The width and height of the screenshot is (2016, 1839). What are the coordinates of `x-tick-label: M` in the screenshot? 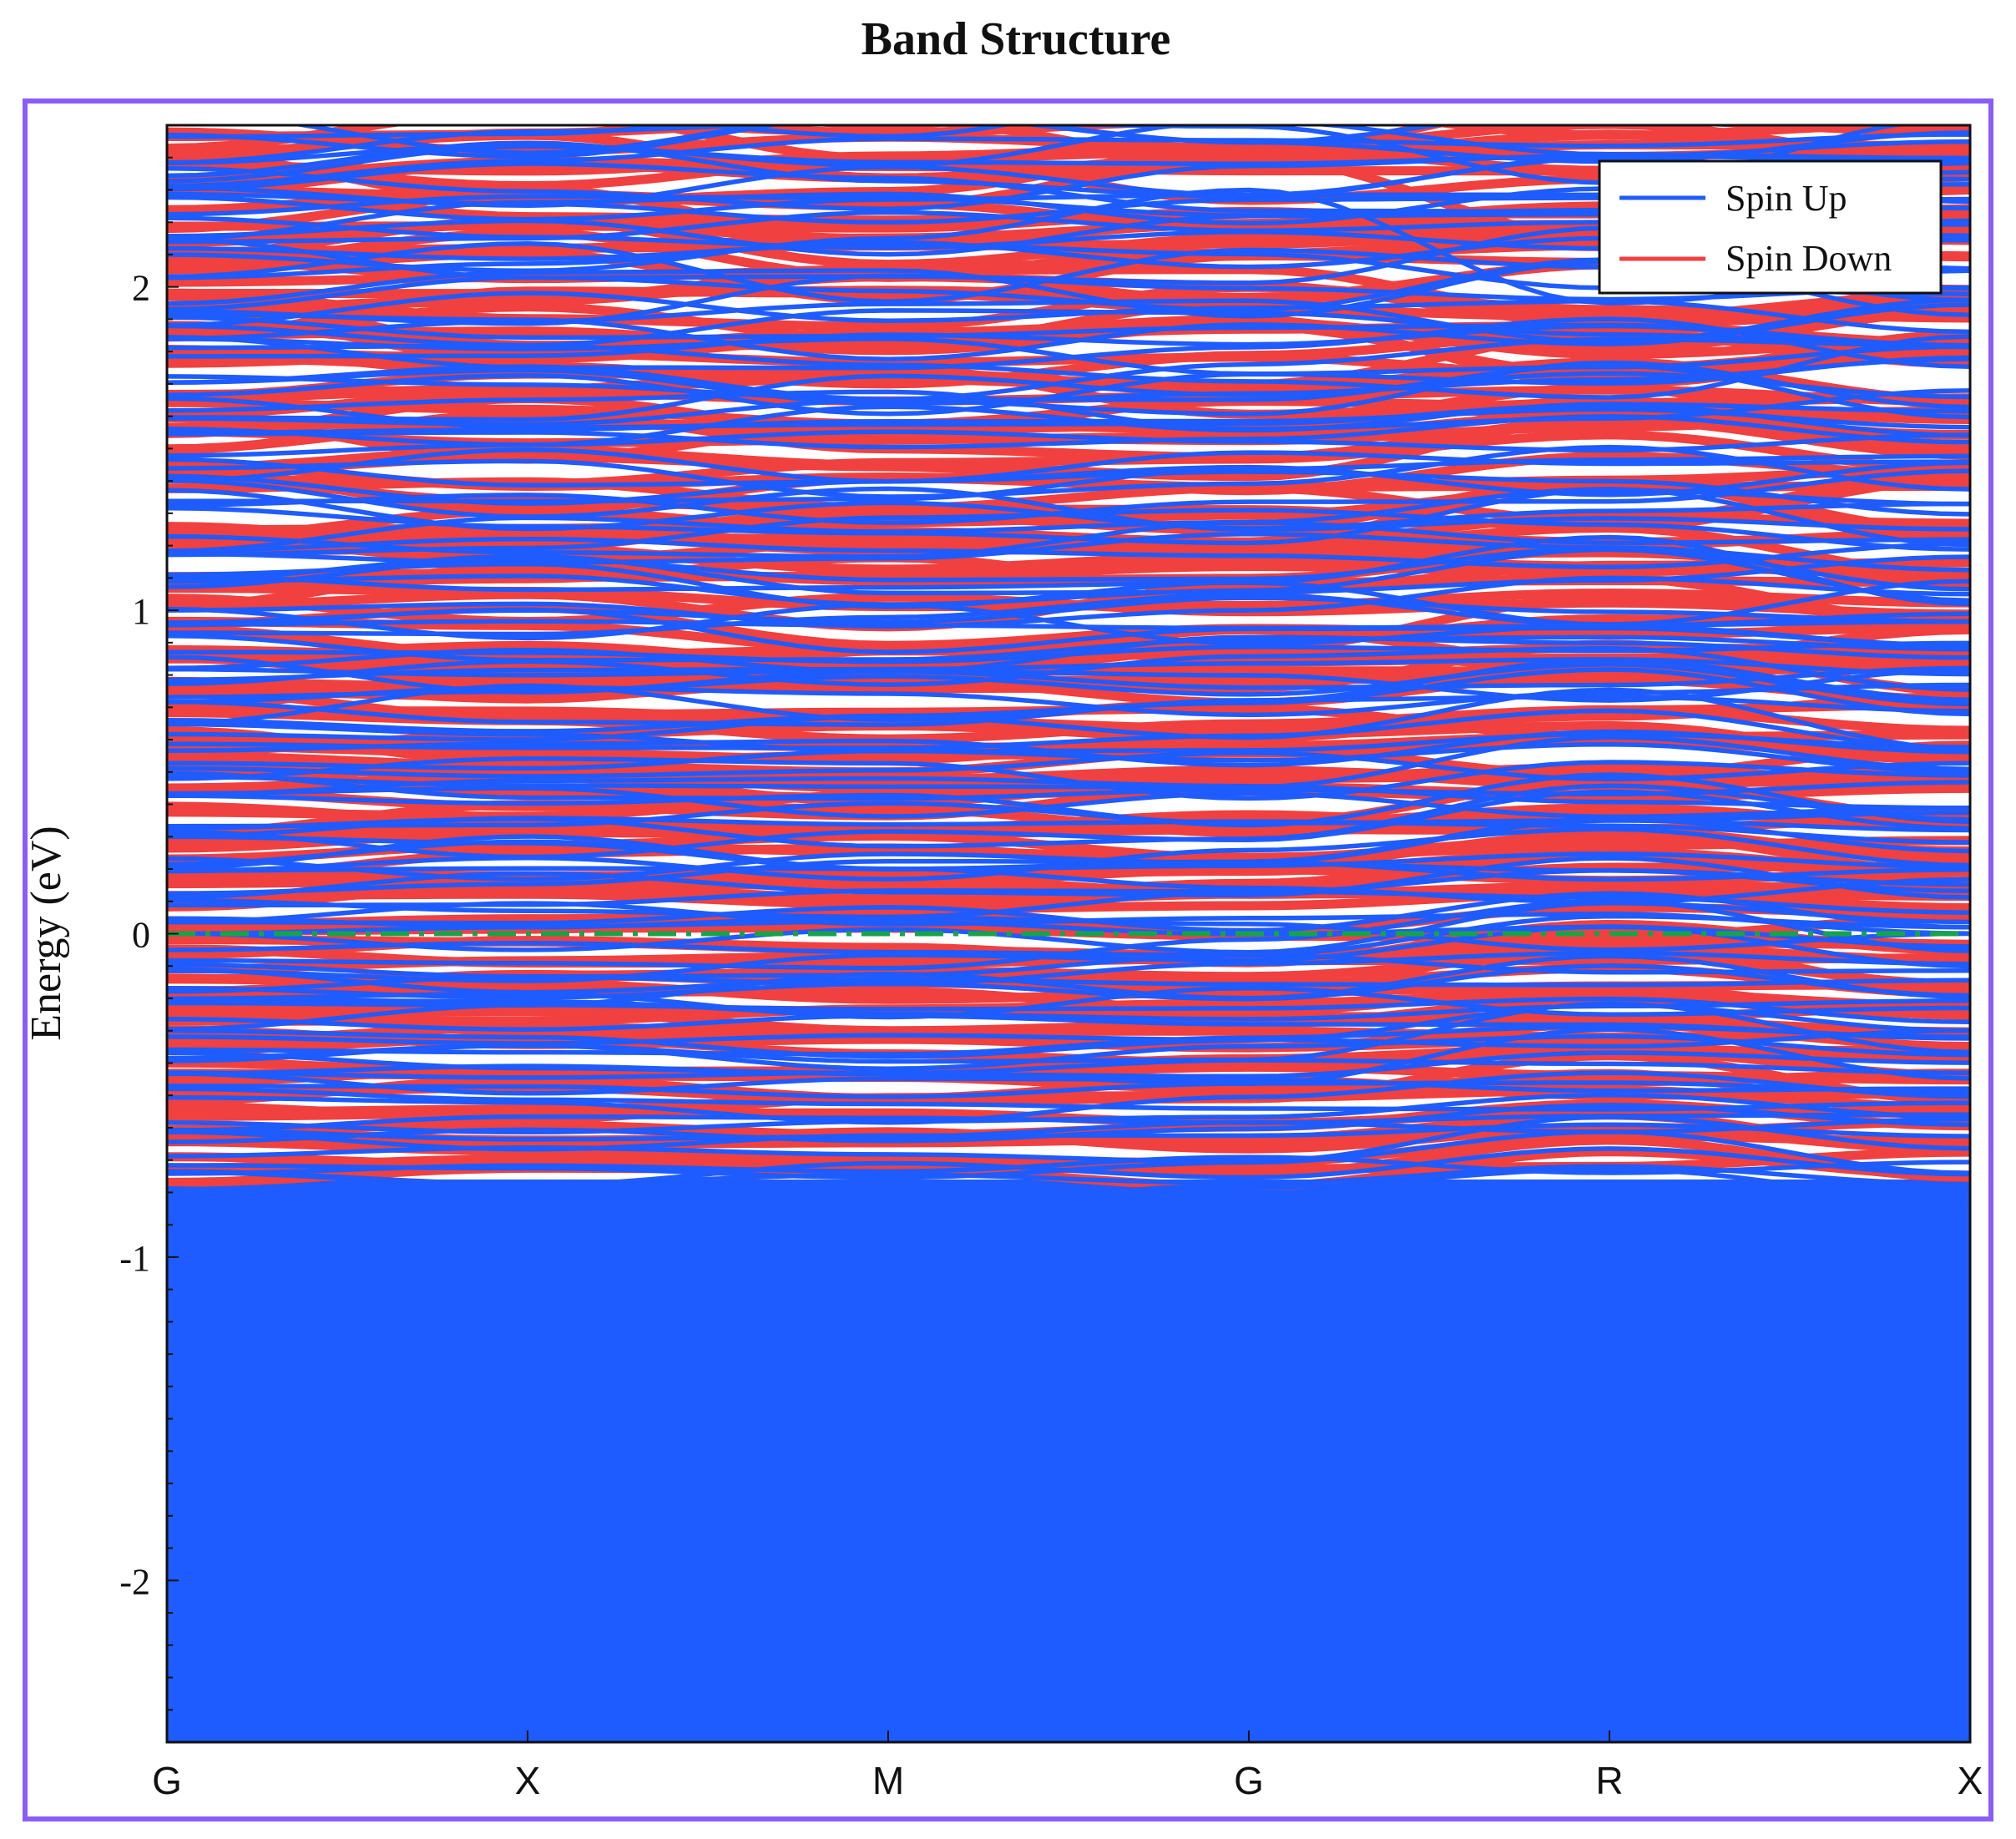 It's located at (888, 1780).